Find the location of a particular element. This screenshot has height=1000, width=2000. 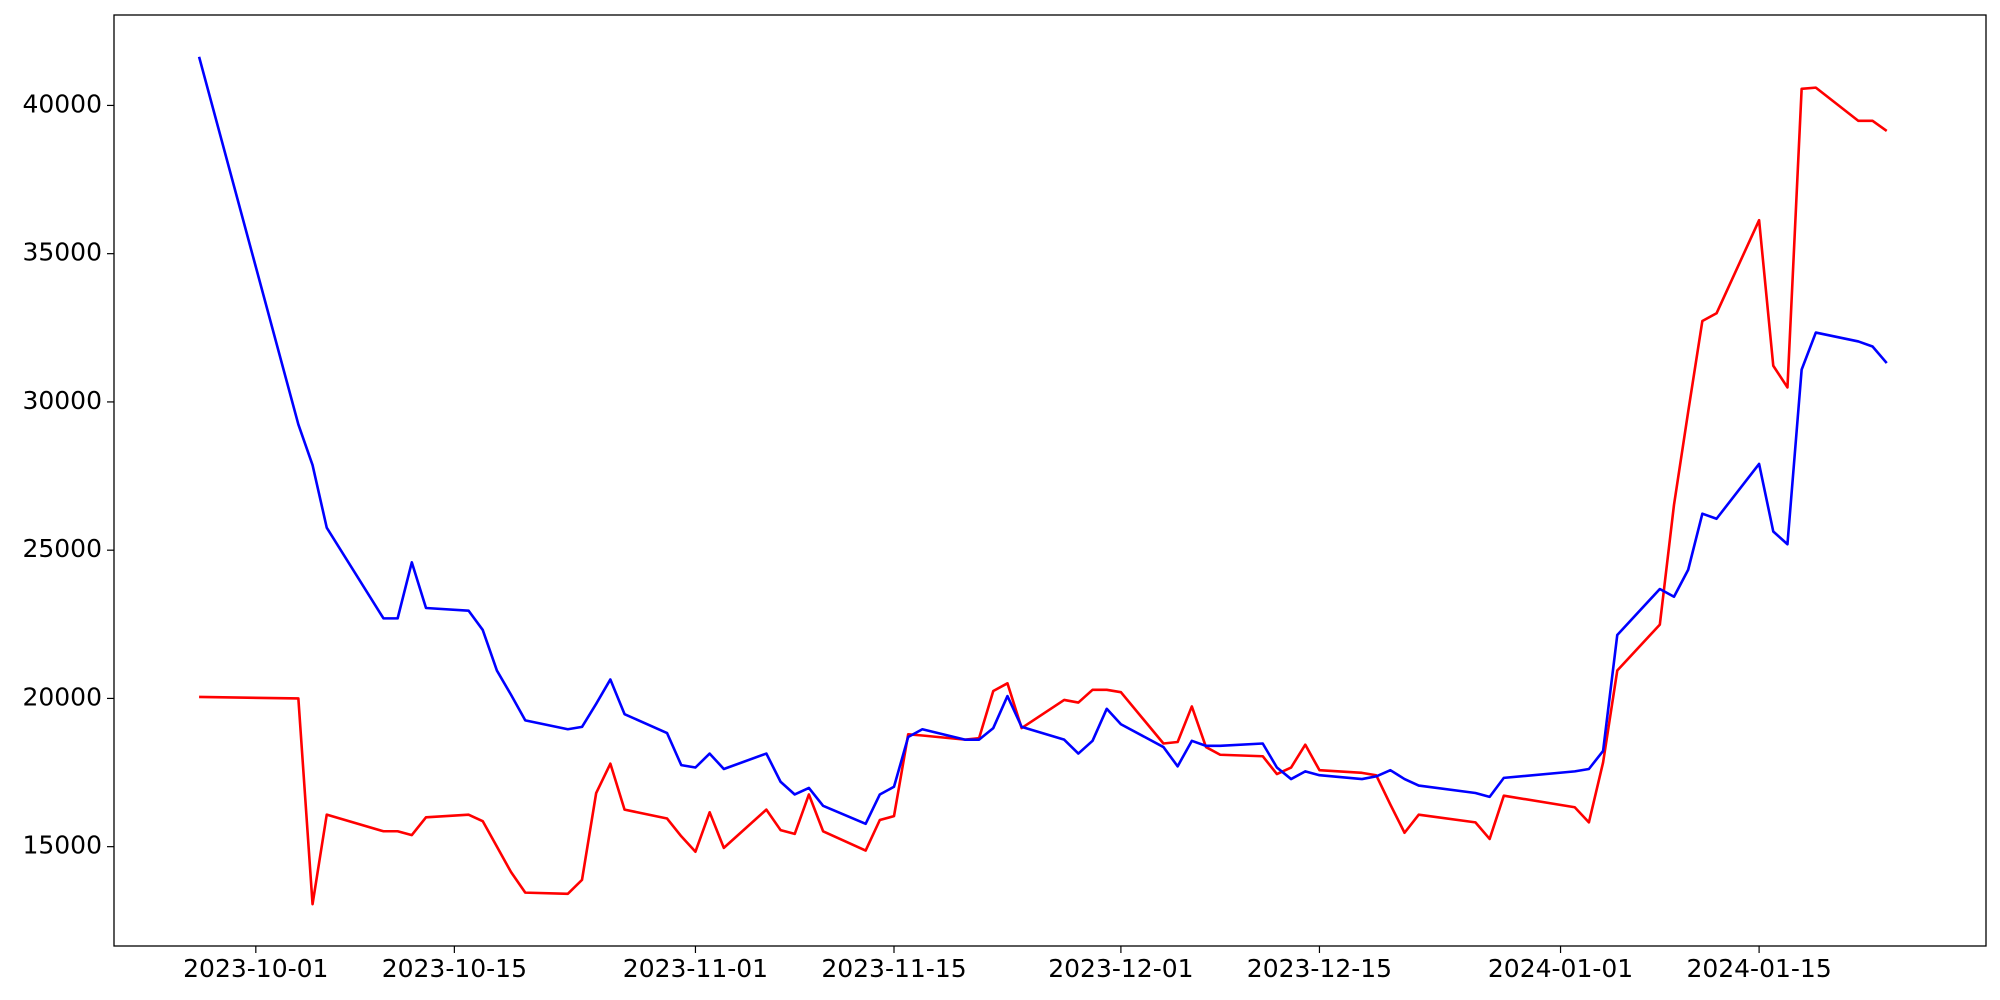

x-tick-label: 2023-10-15 is located at coordinates (454, 968).